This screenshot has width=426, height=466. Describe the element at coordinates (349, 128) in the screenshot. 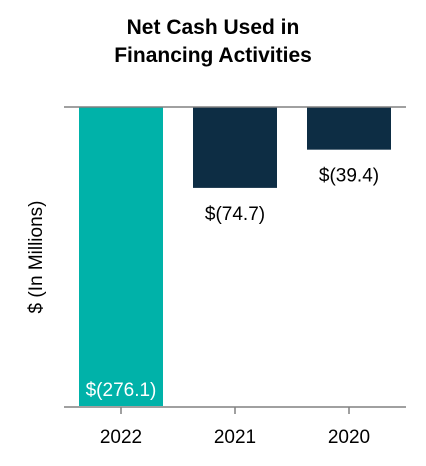

I see `bar-2020` at that location.